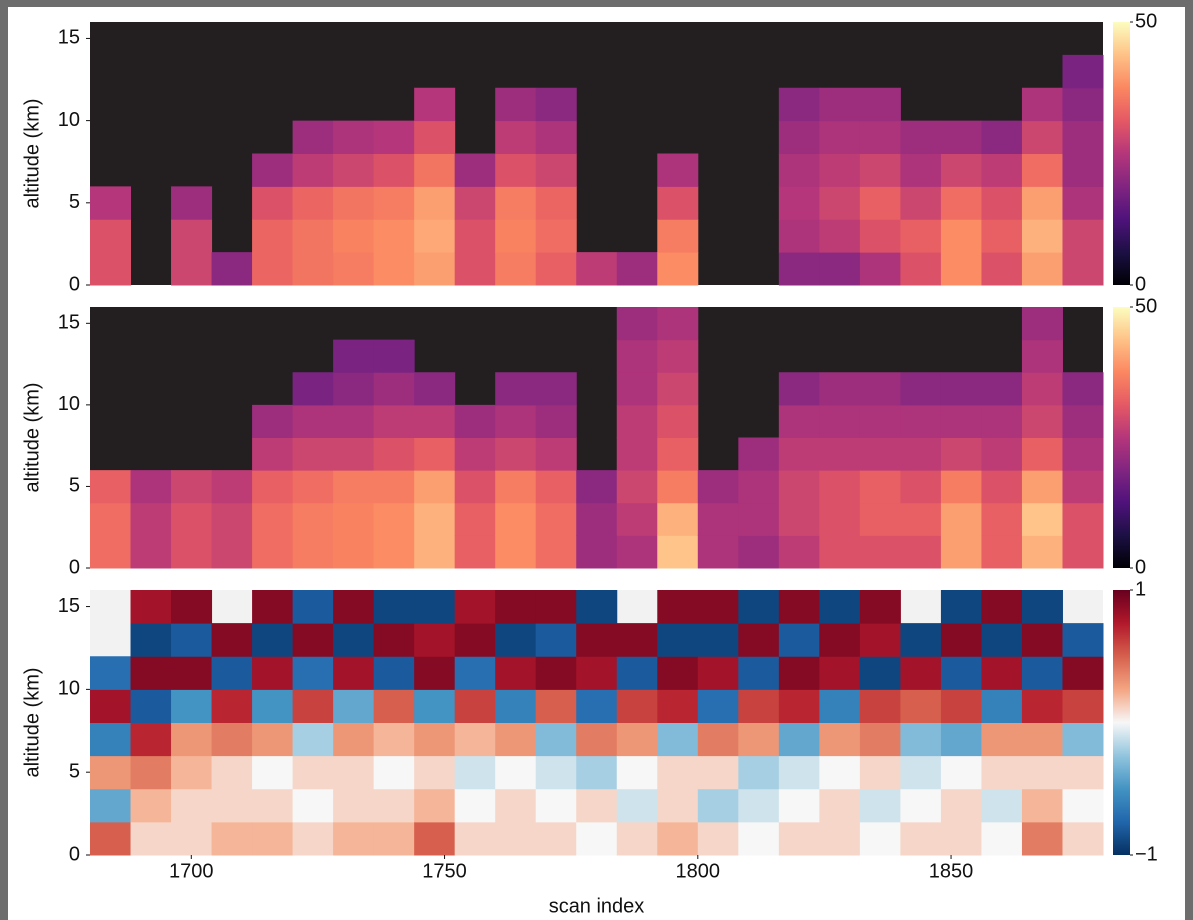 The height and width of the screenshot is (920, 1193). I want to click on y-axis-label: altitude (km), so click(32, 722).